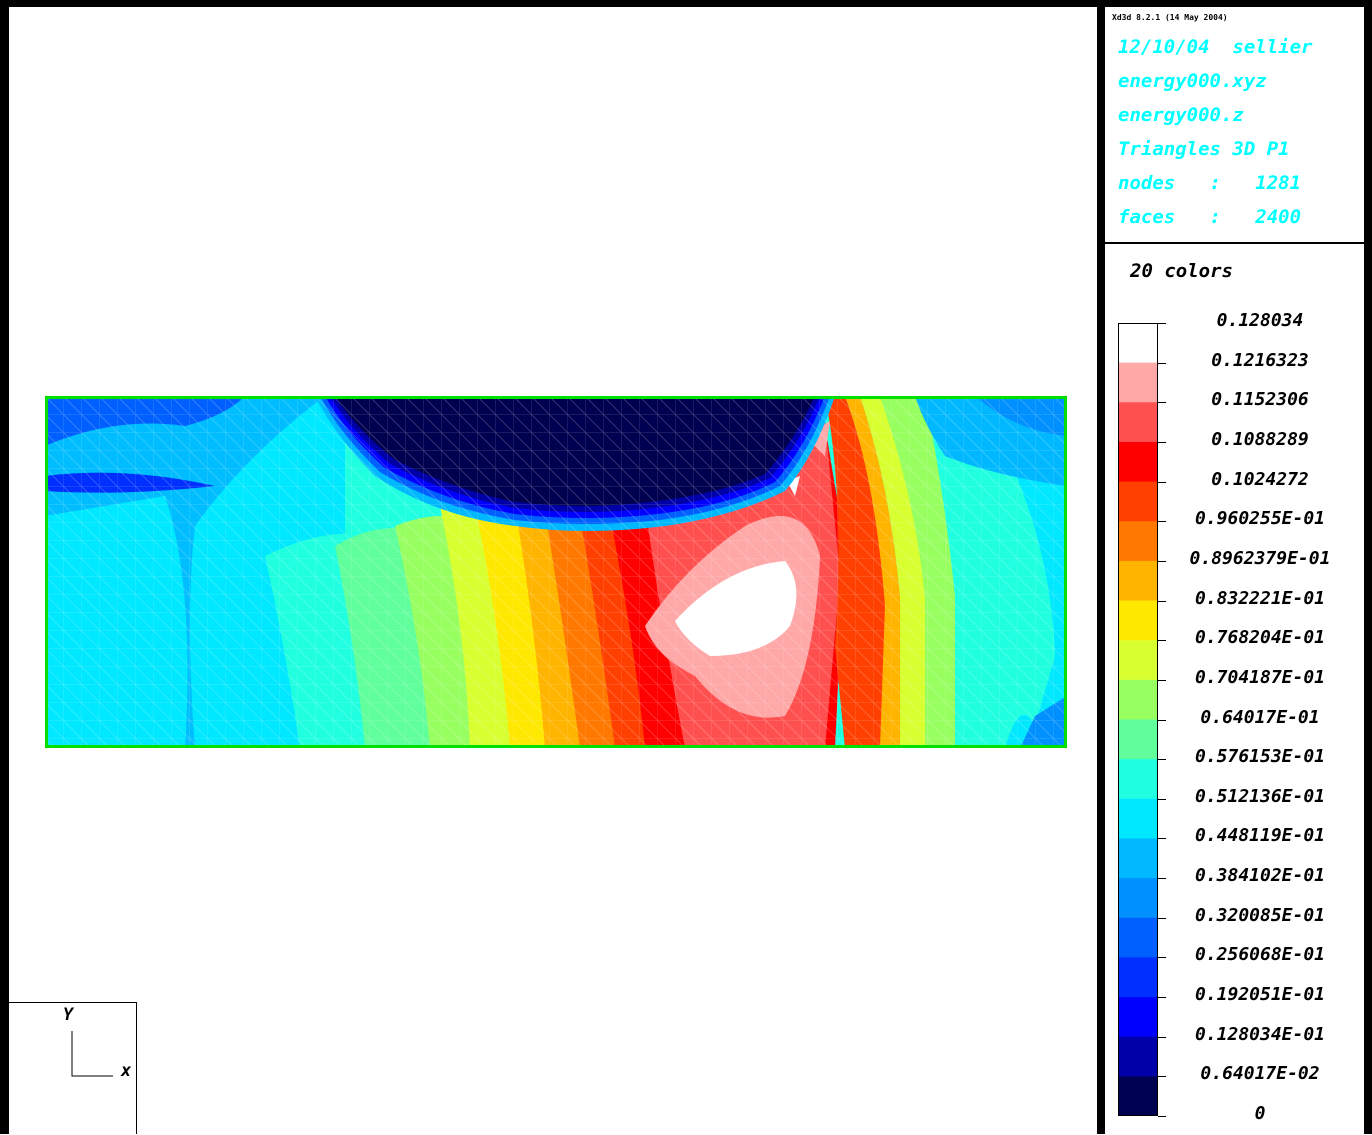 The width and height of the screenshot is (1372, 1135). What do you see at coordinates (1260, 360) in the screenshot?
I see `legend-value-label: 0.1216323` at bounding box center [1260, 360].